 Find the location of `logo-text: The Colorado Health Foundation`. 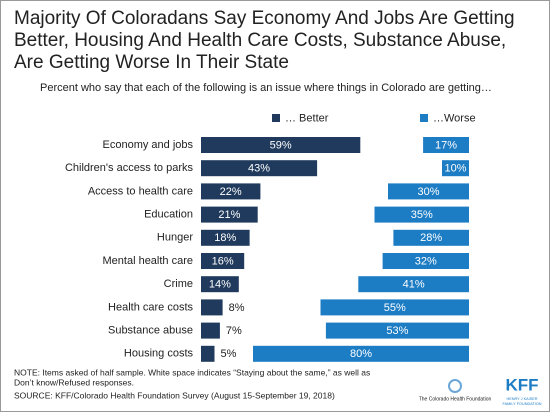

logo-text: The Colorado Health Foundation is located at coordinates (455, 399).